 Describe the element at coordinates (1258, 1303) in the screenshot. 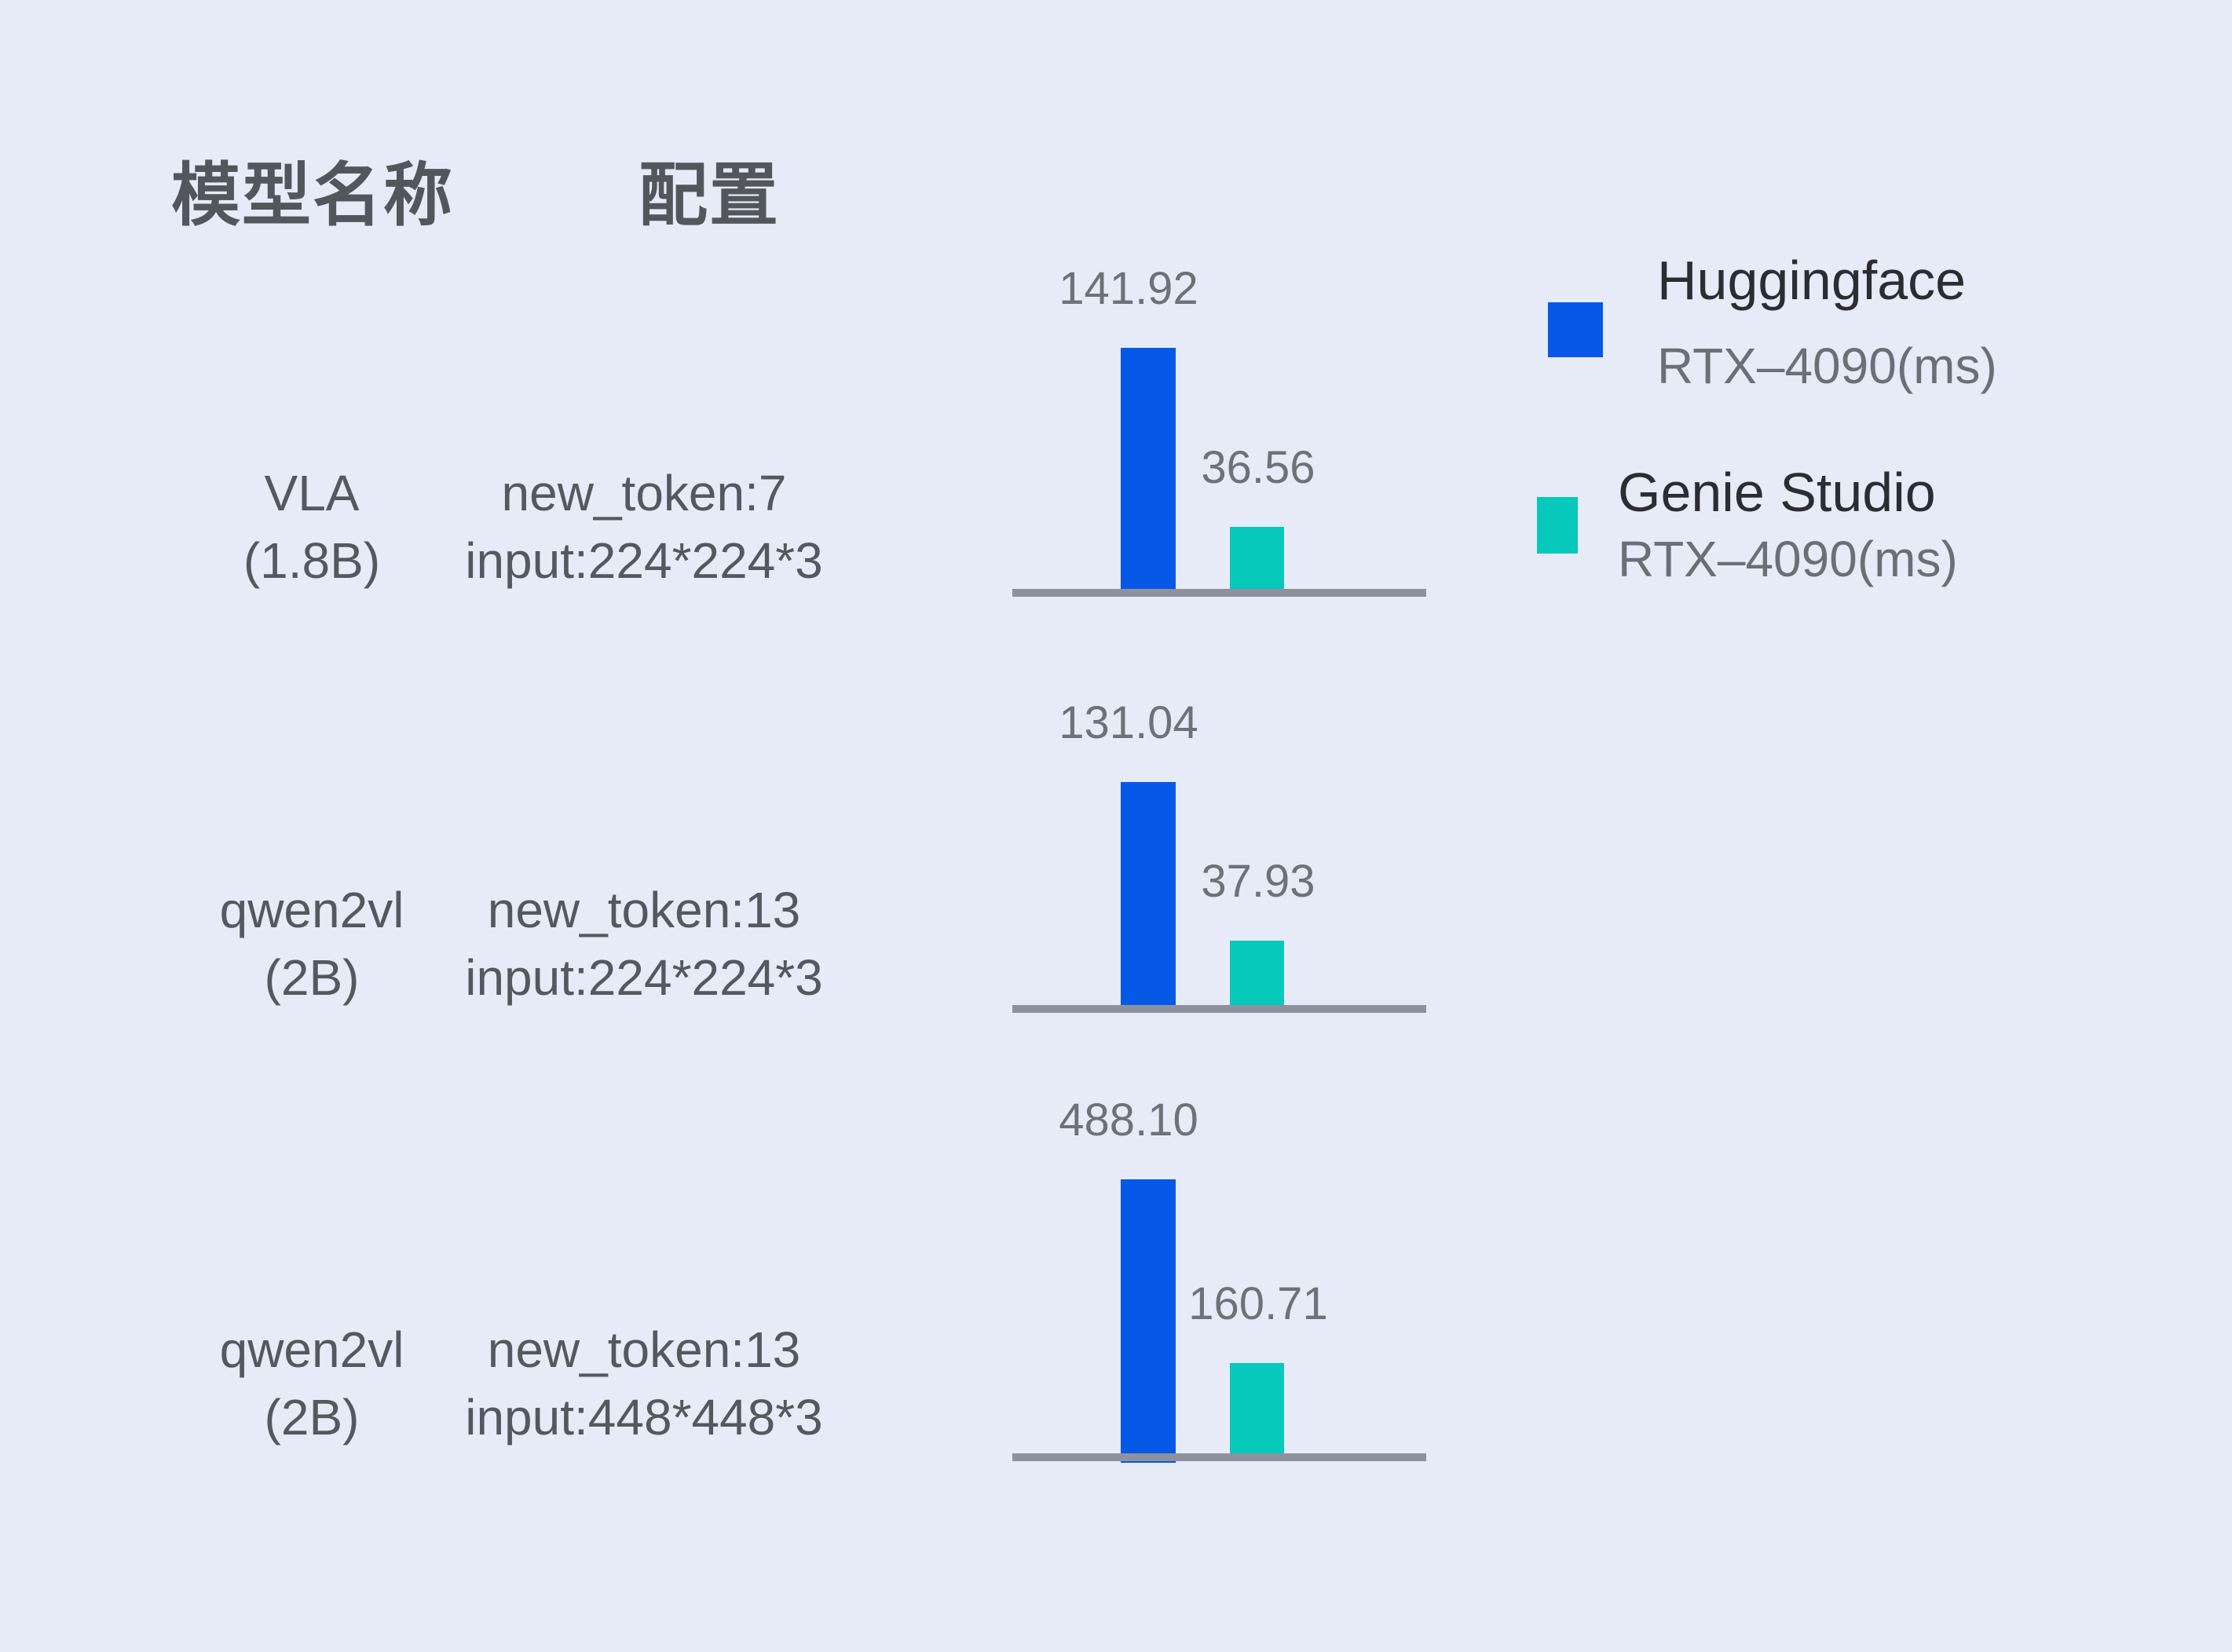

I see `genie-studio-value-label: 160.71` at that location.